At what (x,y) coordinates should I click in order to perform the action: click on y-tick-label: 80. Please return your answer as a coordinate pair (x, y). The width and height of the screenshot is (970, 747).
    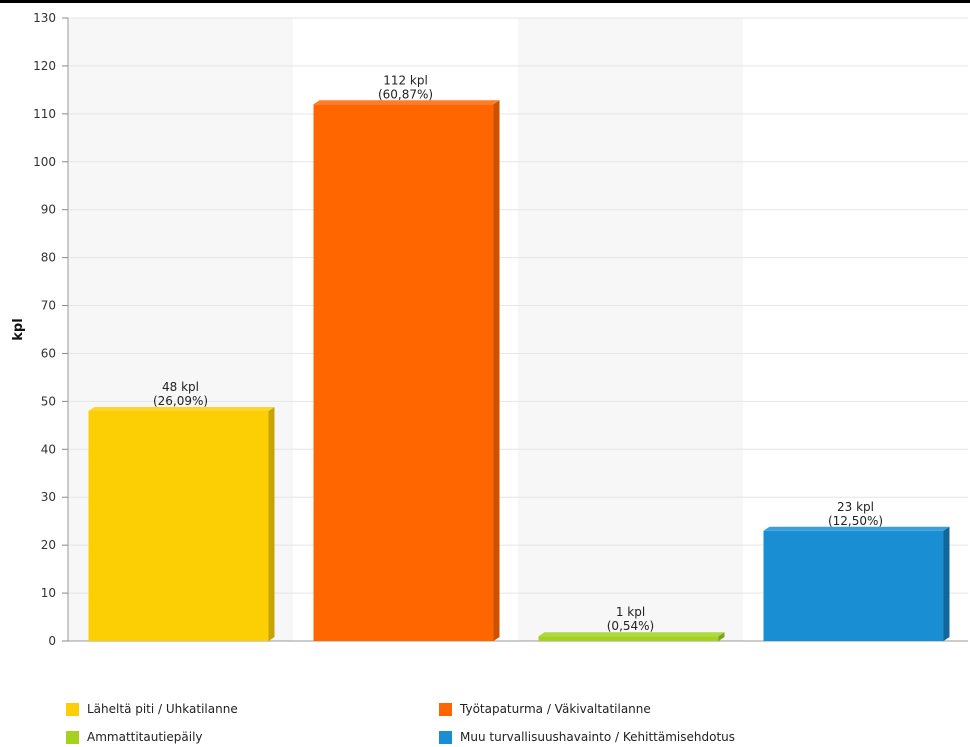
    Looking at the image, I should click on (48, 258).